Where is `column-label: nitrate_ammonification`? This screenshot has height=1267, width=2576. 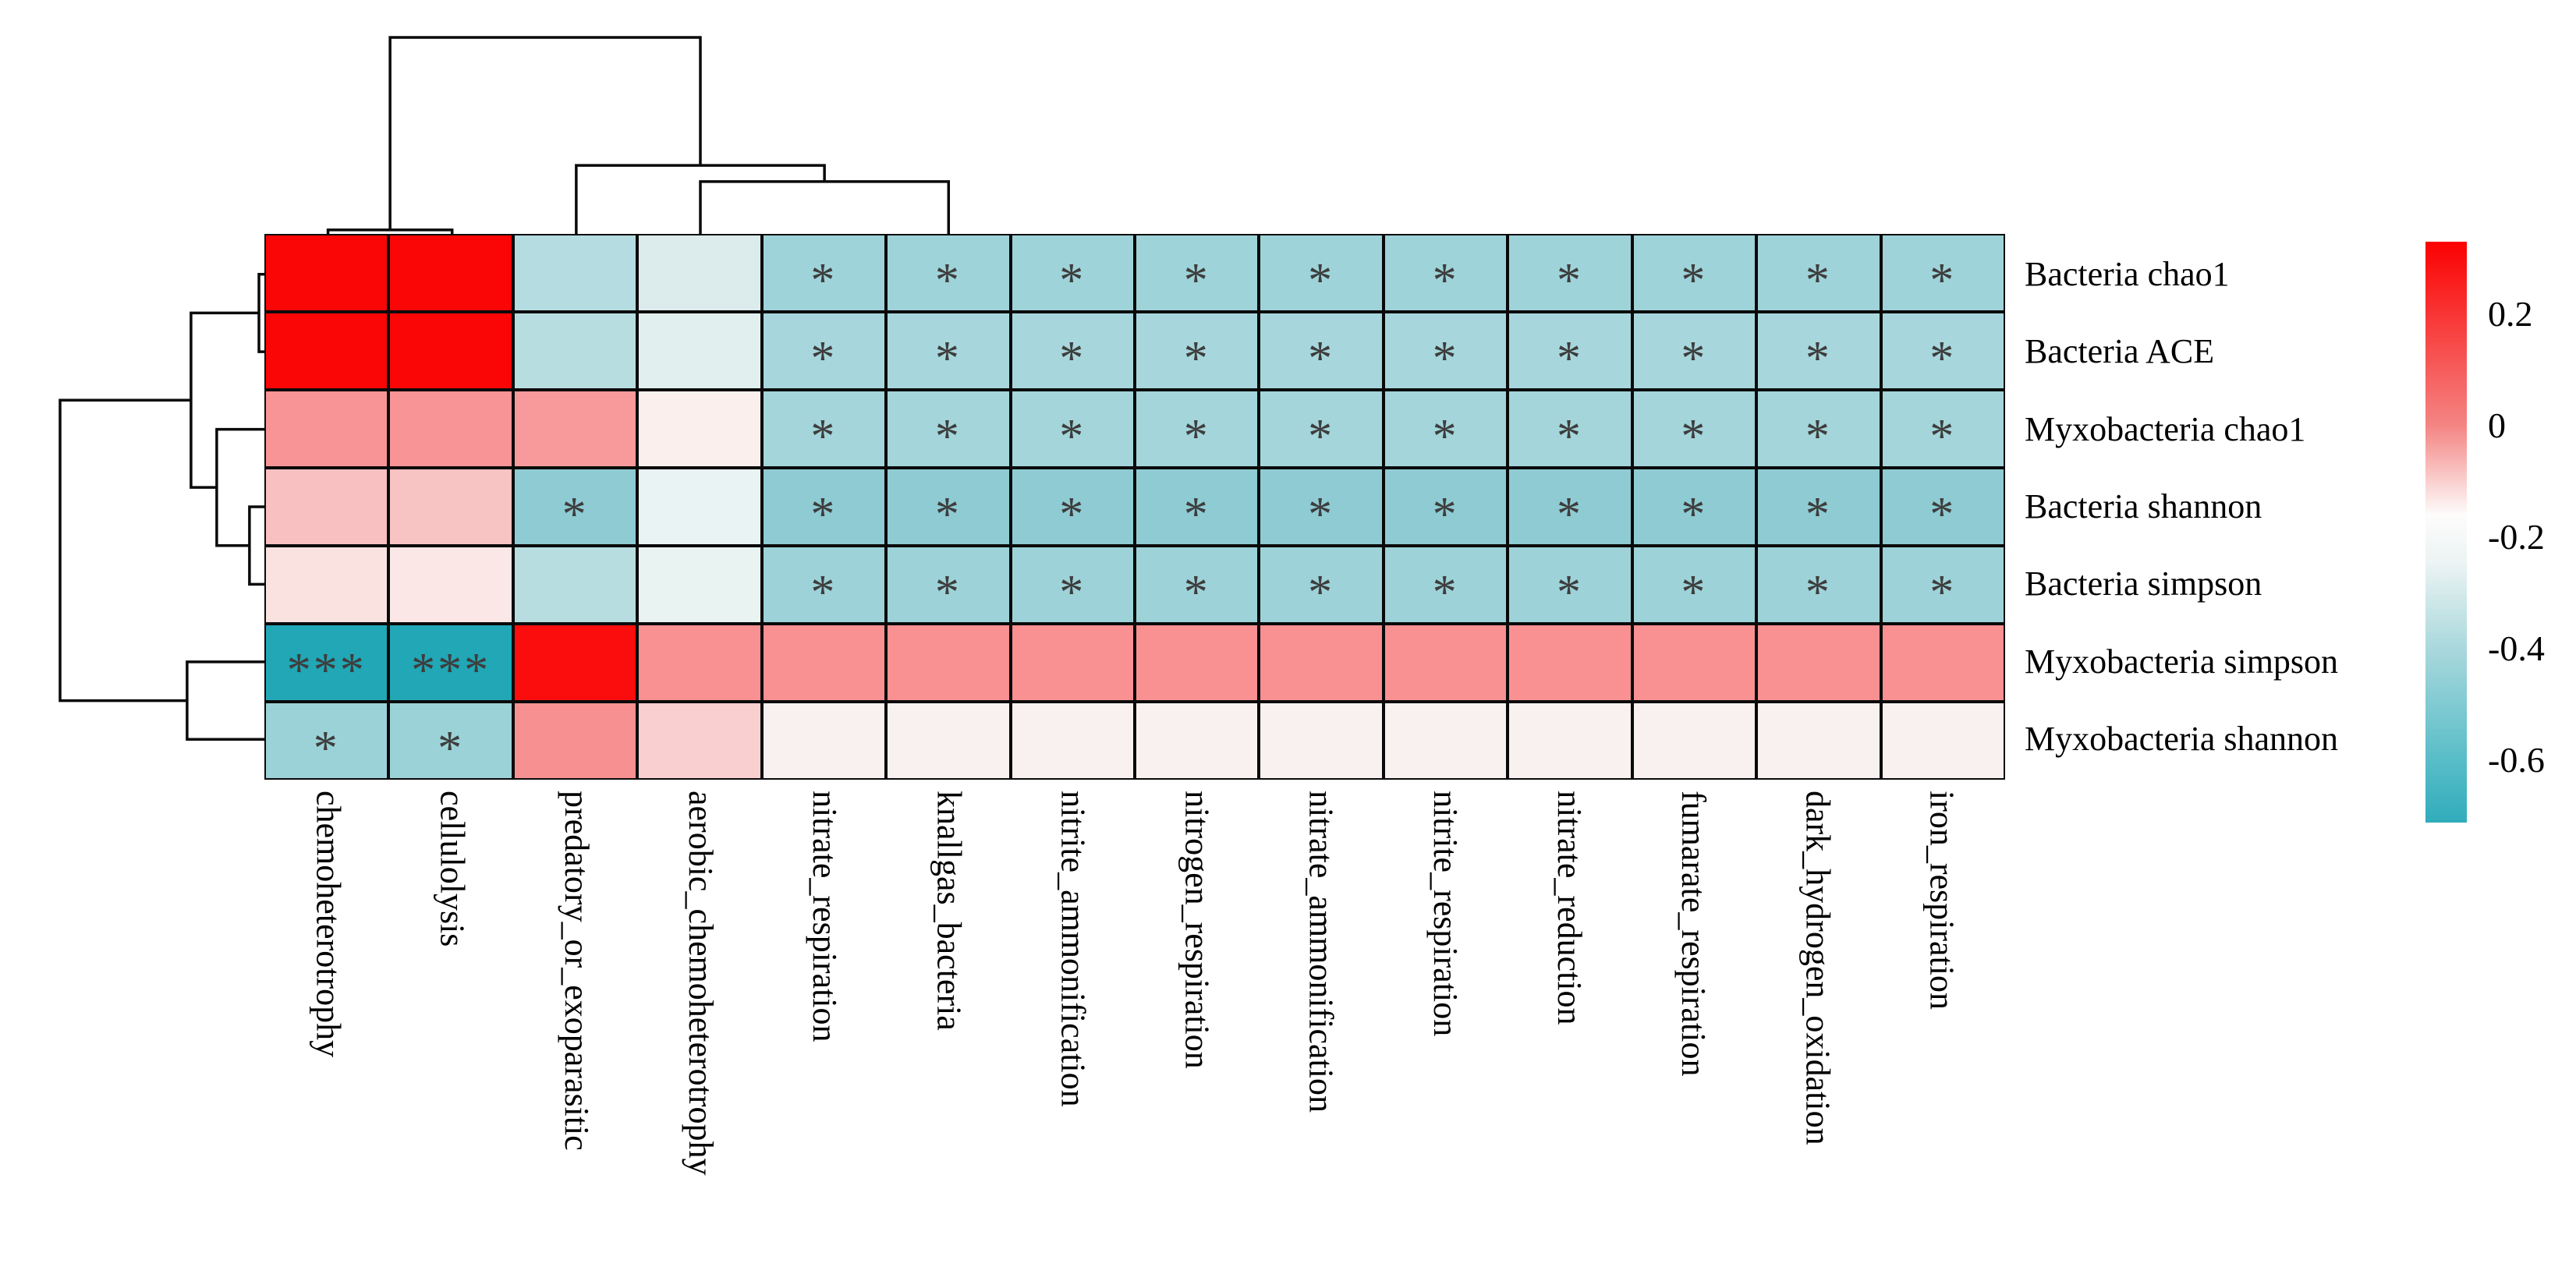 column-label: nitrate_ammonification is located at coordinates (1321, 952).